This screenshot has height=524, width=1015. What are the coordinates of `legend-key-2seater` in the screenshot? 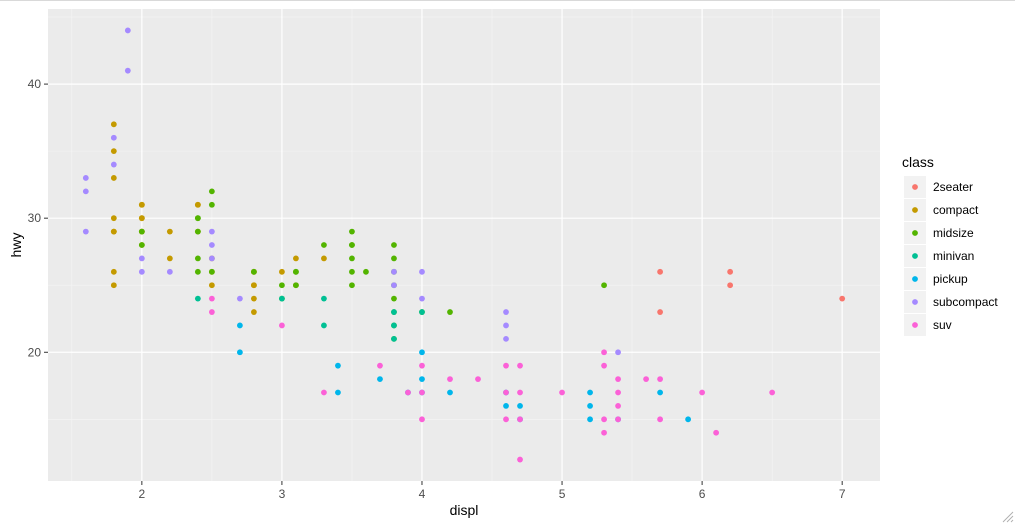 It's located at (915, 187).